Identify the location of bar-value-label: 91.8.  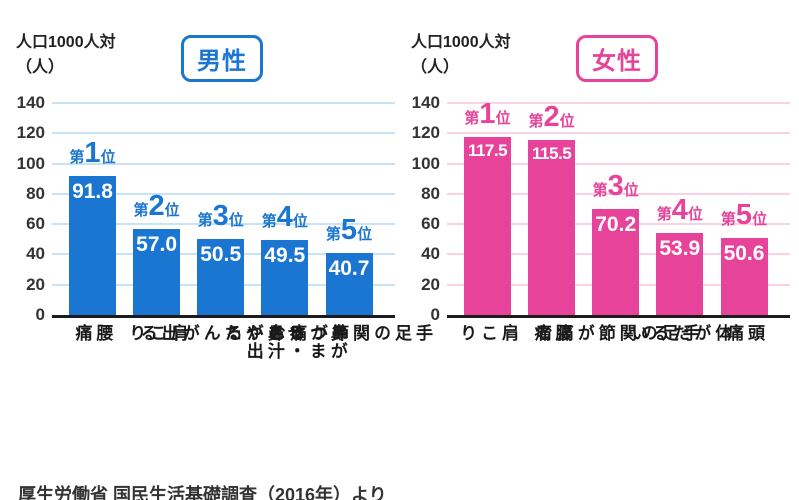
(92, 191).